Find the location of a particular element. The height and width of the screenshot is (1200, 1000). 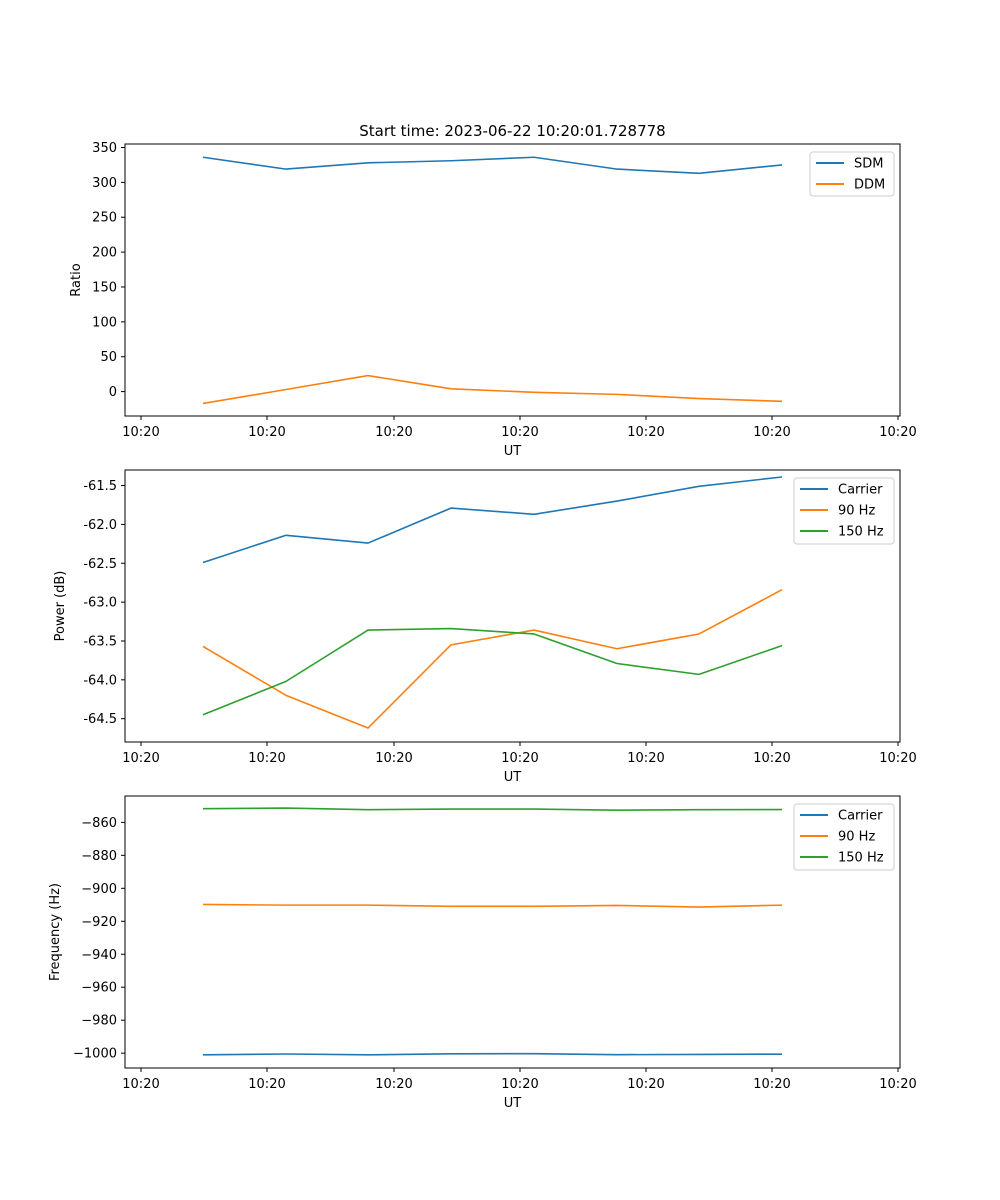

y-tick-label: 350 is located at coordinates (104, 148).